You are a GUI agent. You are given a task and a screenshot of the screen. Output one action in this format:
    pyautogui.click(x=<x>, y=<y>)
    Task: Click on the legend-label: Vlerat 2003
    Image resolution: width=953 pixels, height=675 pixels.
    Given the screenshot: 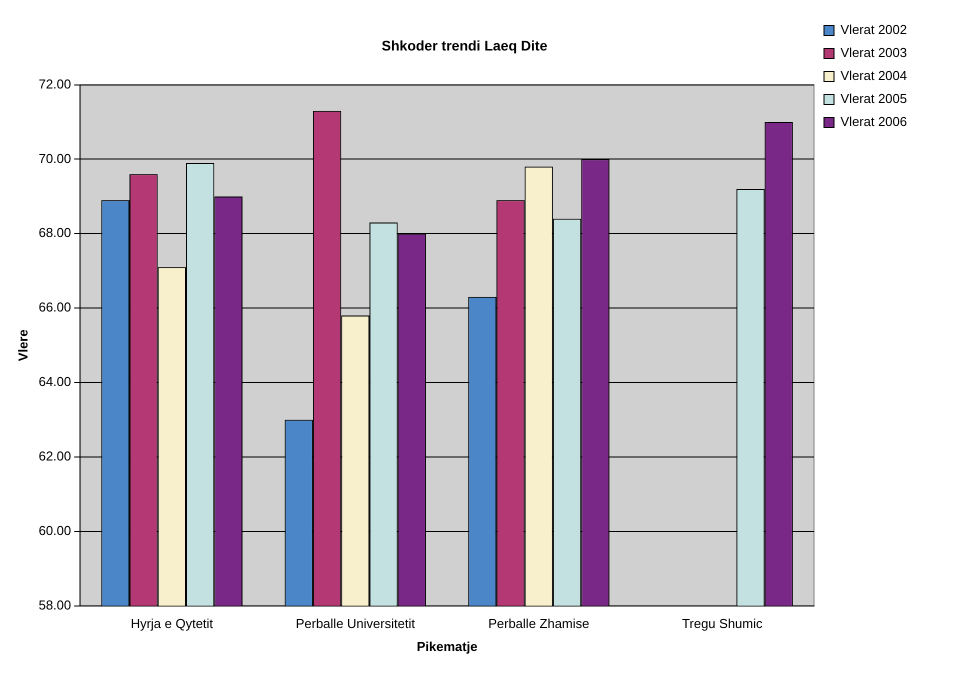 What is the action you would take?
    pyautogui.click(x=874, y=52)
    